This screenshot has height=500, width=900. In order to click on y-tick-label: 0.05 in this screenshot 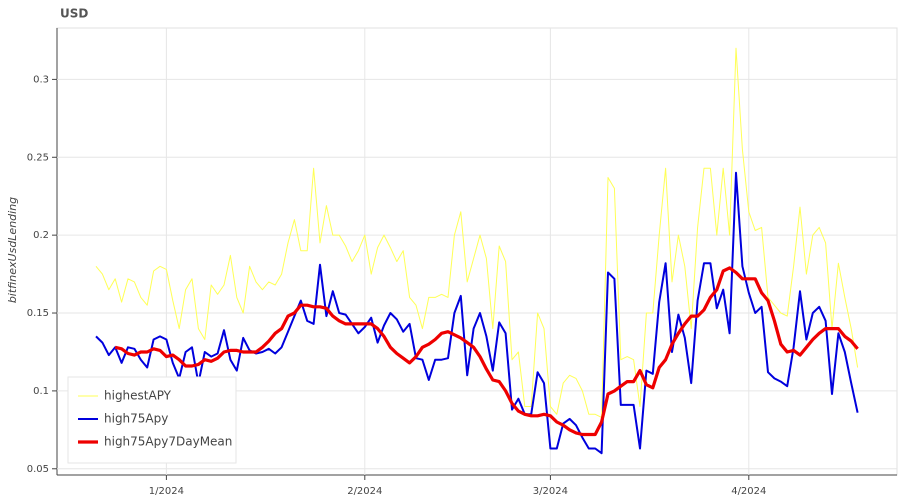, I will do `click(38, 469)`.